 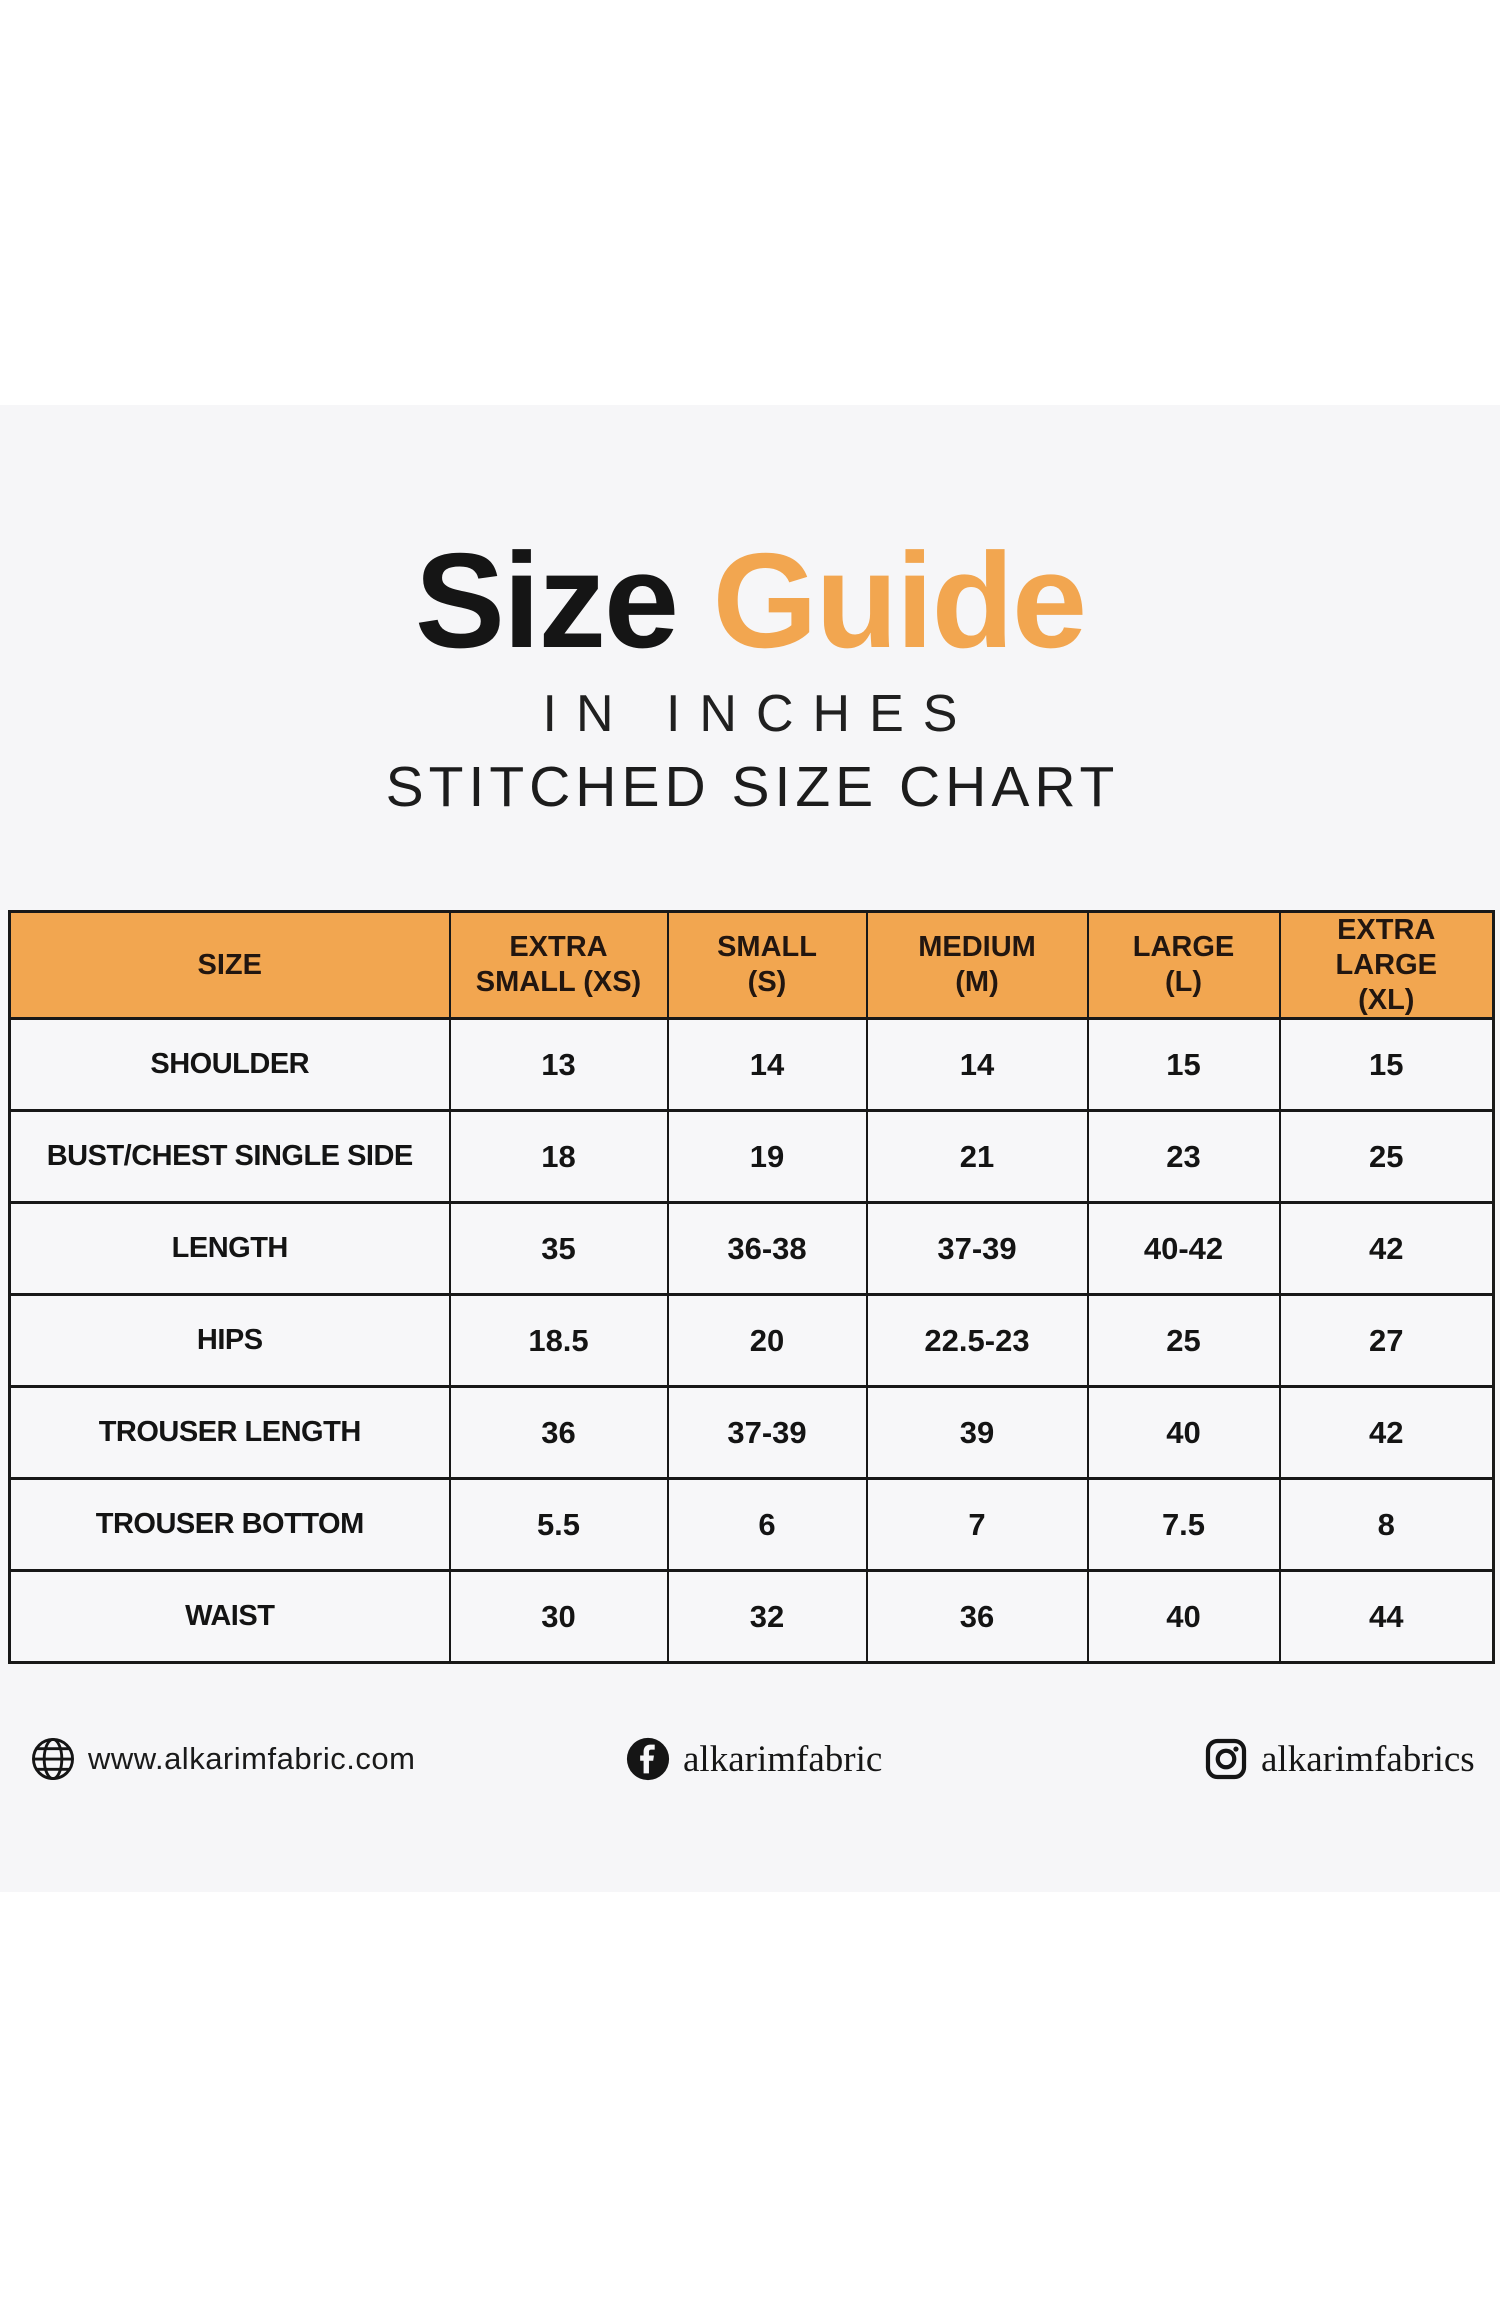 What do you see at coordinates (1183, 1524) in the screenshot?
I see `table-cell: 7.5` at bounding box center [1183, 1524].